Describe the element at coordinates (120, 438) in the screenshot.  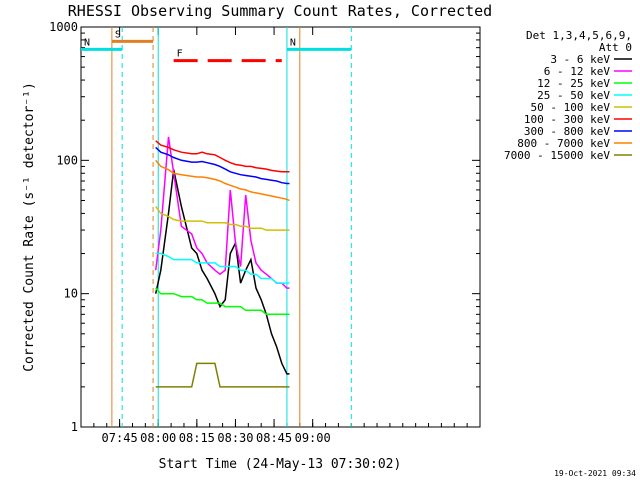
I see `x-tick-label: 07:45` at that location.